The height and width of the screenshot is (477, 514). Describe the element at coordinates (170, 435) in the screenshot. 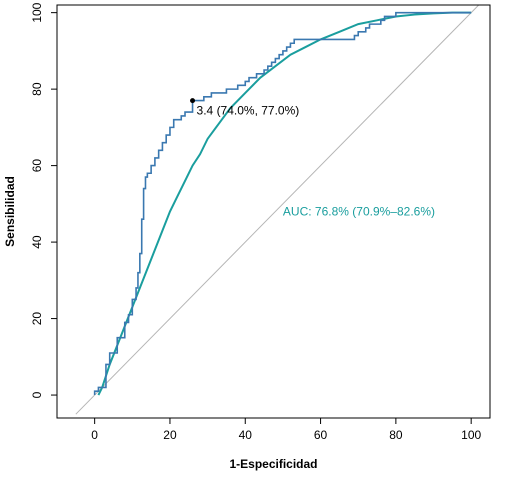

I see `x-tick-label: 20` at that location.